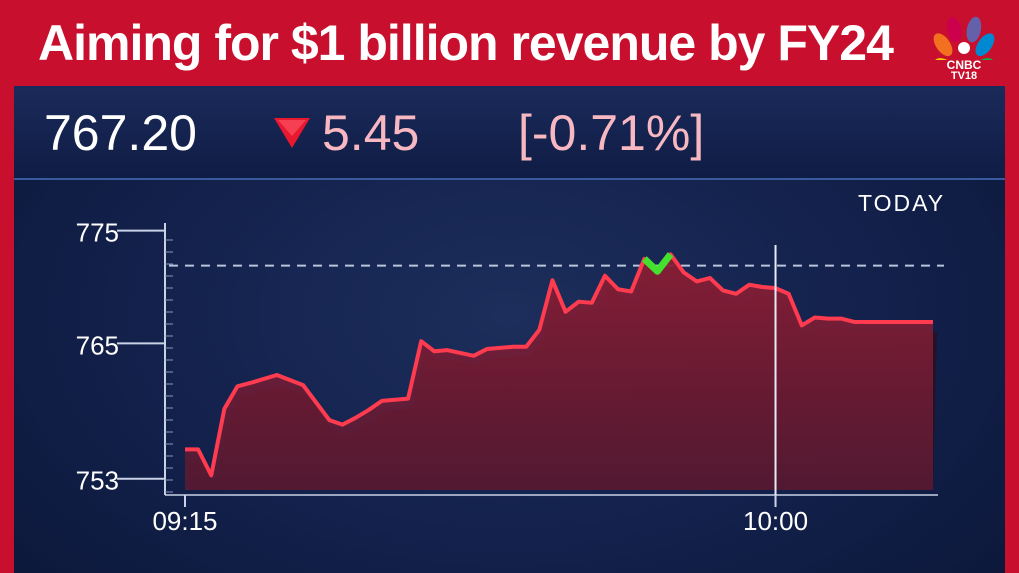  I want to click on channel-logo: CNBC TV18, so click(964, 46).